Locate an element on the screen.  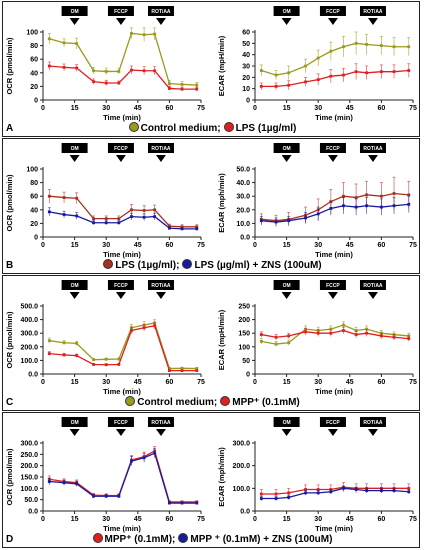
y-tick-label: 50 is located at coordinates (246, 361).